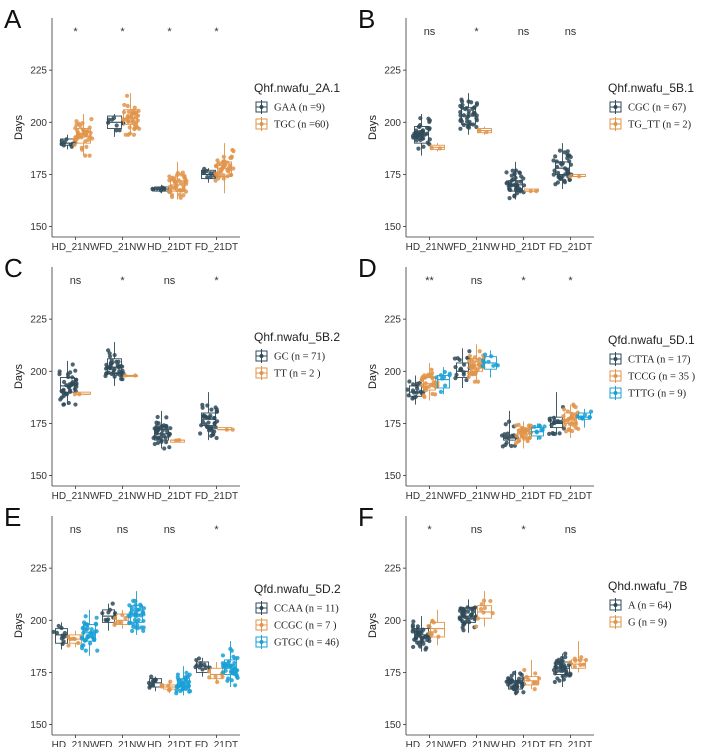  Describe the element at coordinates (38, 372) in the screenshot. I see `y-tick-label: 200` at that location.